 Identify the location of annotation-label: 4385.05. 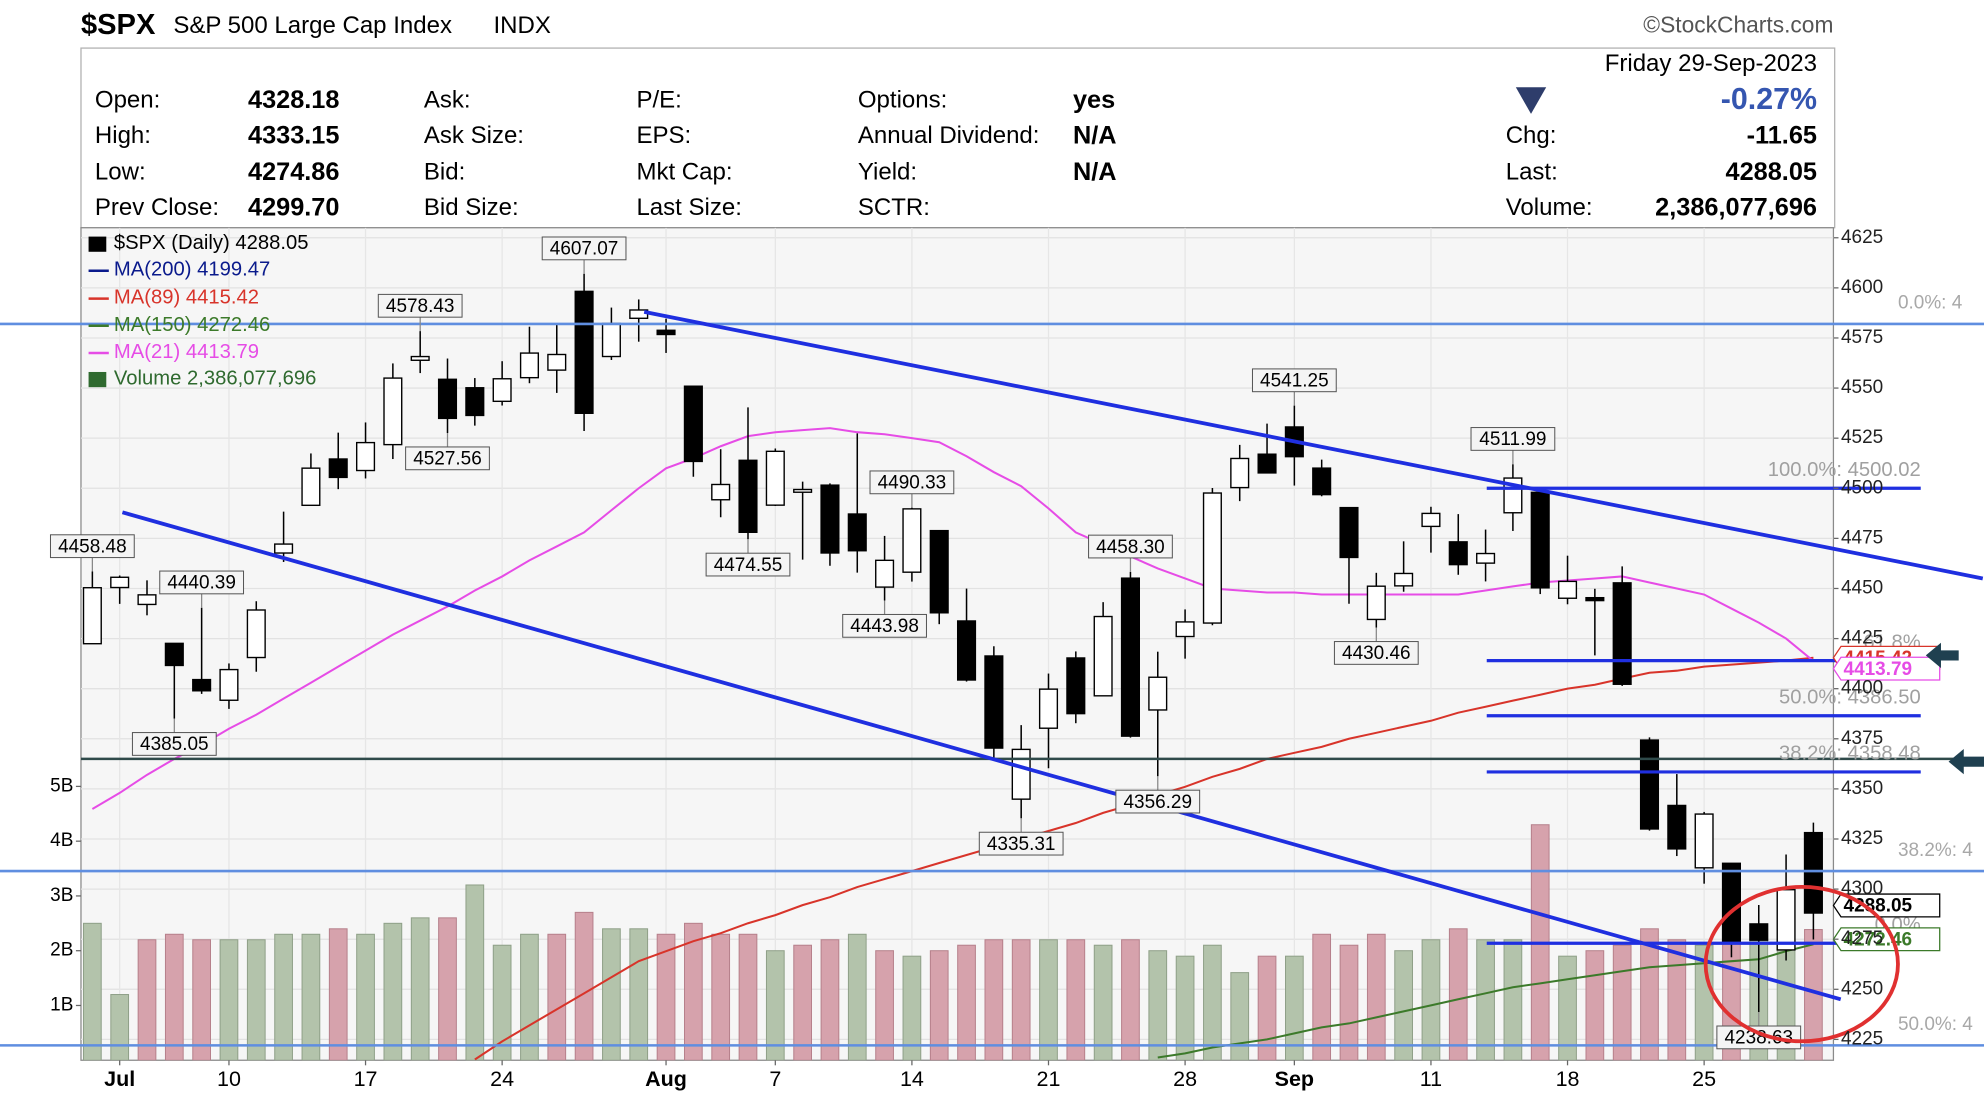
(174, 744).